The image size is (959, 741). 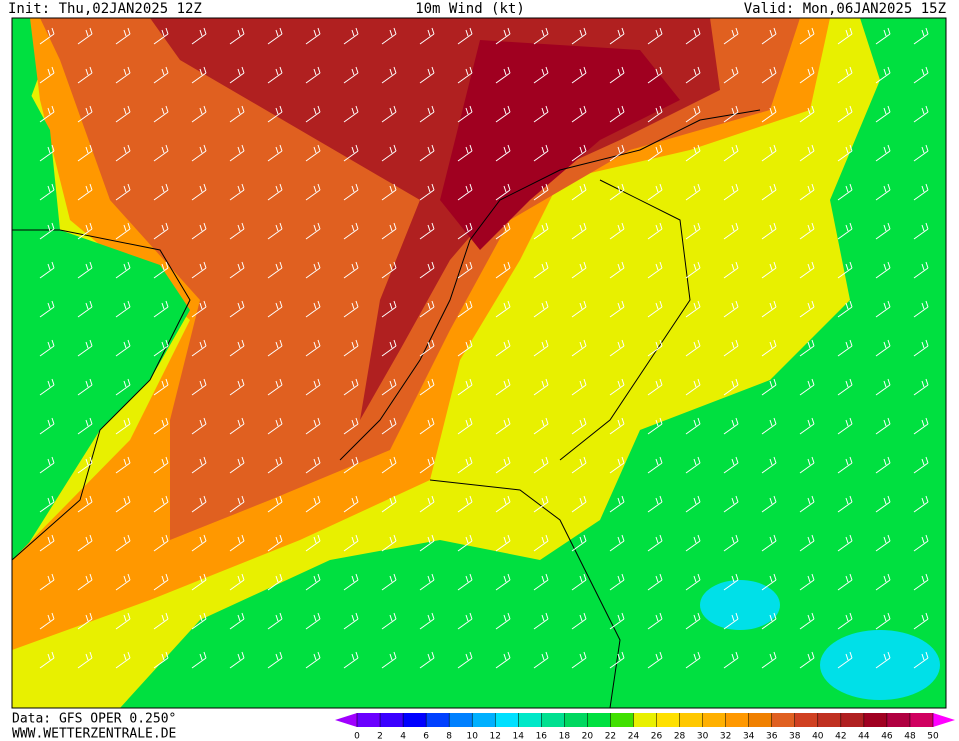 What do you see at coordinates (101, 395) in the screenshot?
I see `coastline` at bounding box center [101, 395].